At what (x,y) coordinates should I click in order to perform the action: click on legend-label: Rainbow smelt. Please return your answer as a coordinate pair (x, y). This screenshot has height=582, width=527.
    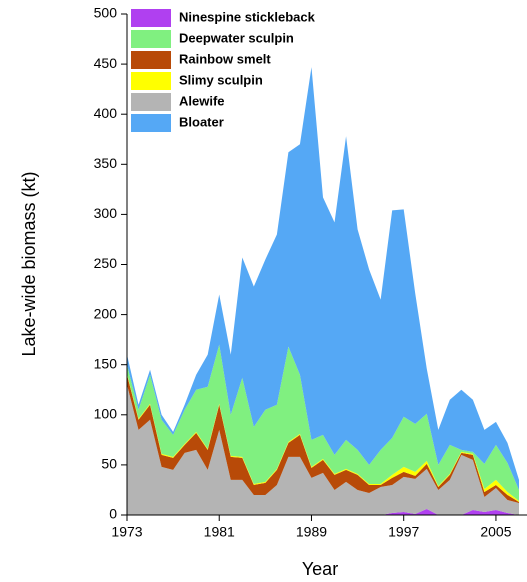
    Looking at the image, I should click on (225, 58).